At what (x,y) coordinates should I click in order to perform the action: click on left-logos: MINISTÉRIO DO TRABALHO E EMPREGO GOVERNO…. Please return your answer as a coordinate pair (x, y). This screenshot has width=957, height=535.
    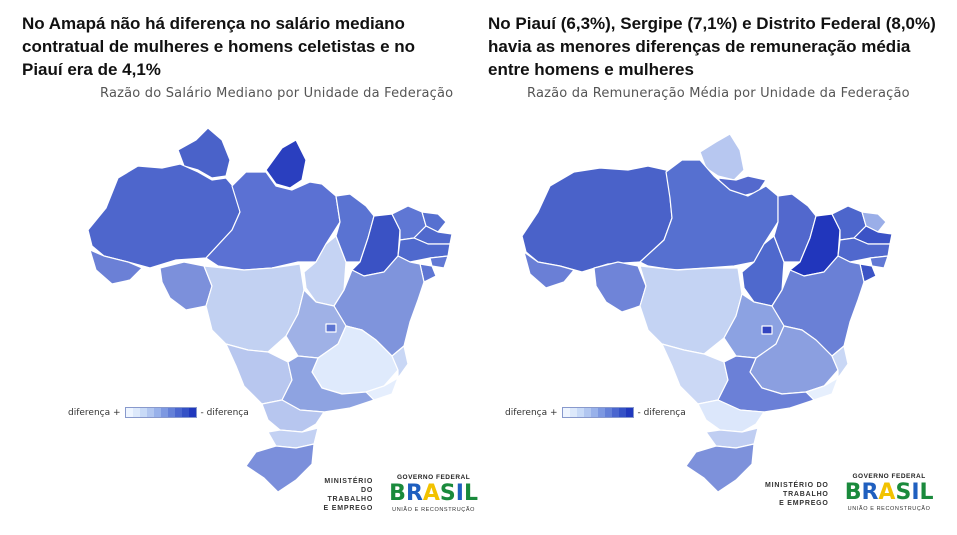
    Looking at the image, I should click on (395, 493).